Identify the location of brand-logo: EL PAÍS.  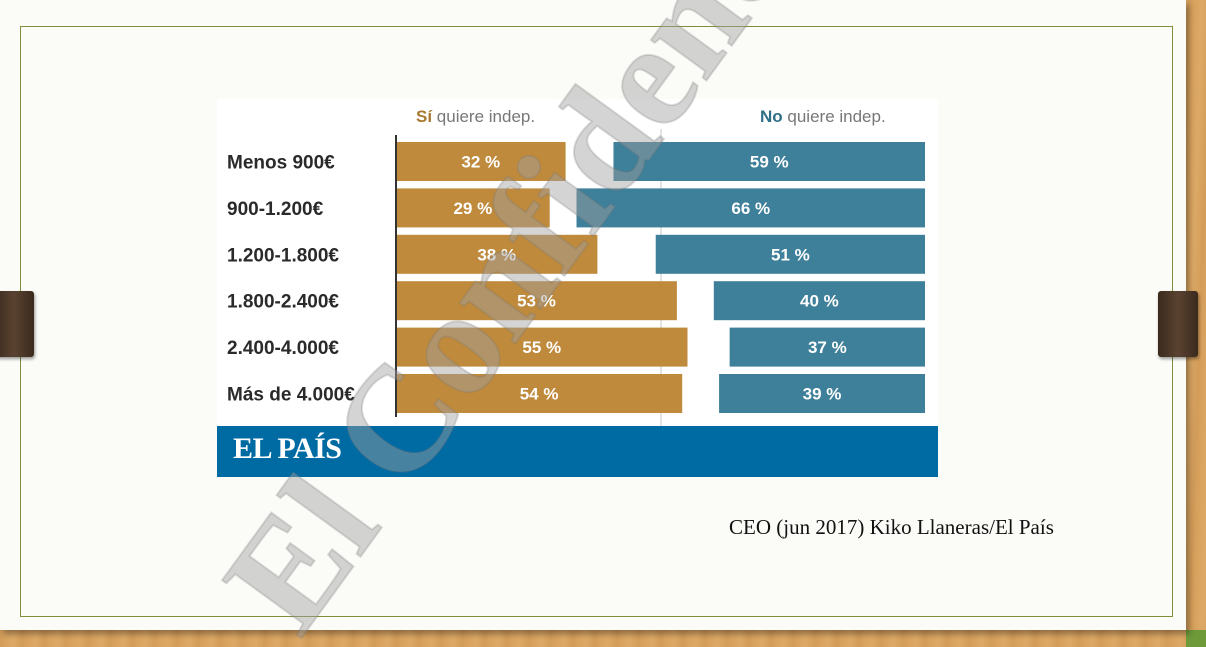
(287, 448).